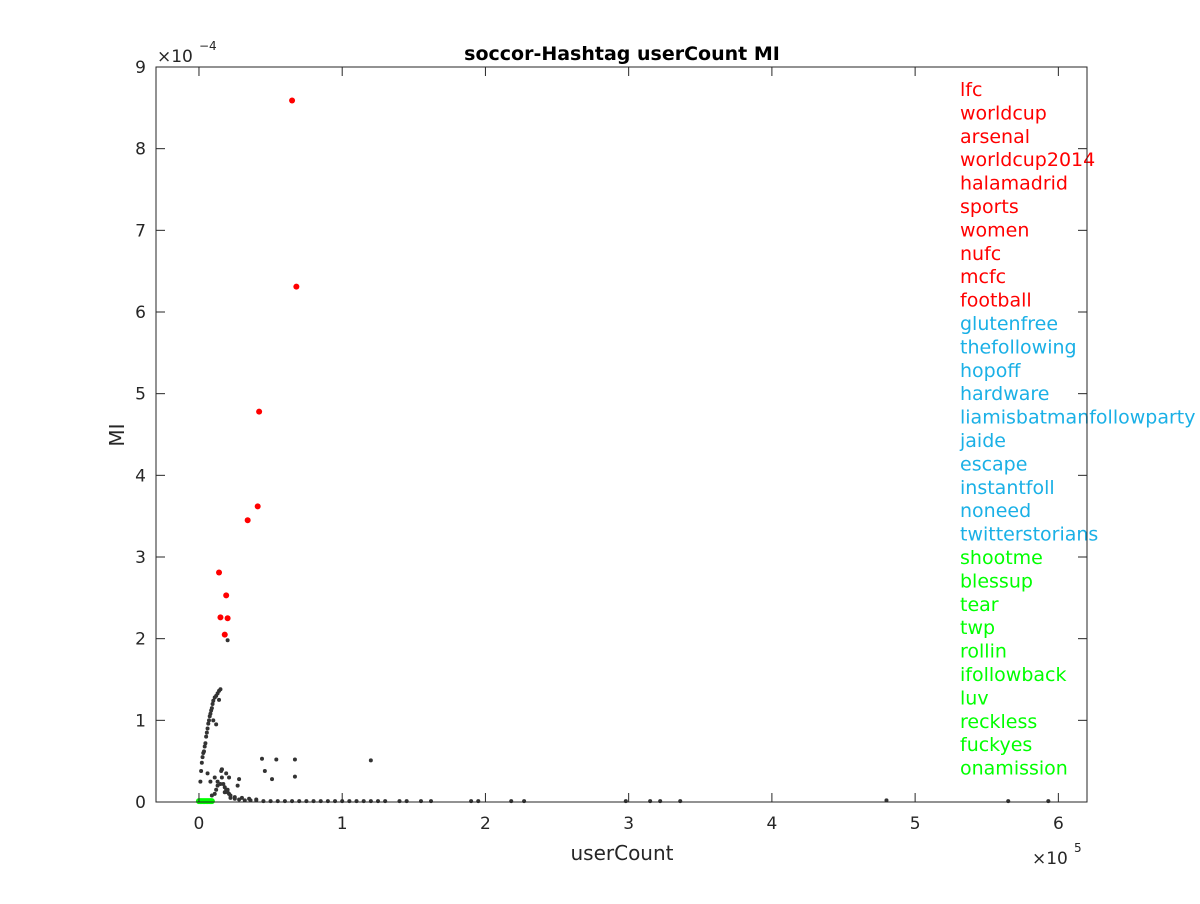 This screenshot has width=1200, height=904. What do you see at coordinates (1050, 859) in the screenshot?
I see `x-multiplier-base: ×10` at bounding box center [1050, 859].